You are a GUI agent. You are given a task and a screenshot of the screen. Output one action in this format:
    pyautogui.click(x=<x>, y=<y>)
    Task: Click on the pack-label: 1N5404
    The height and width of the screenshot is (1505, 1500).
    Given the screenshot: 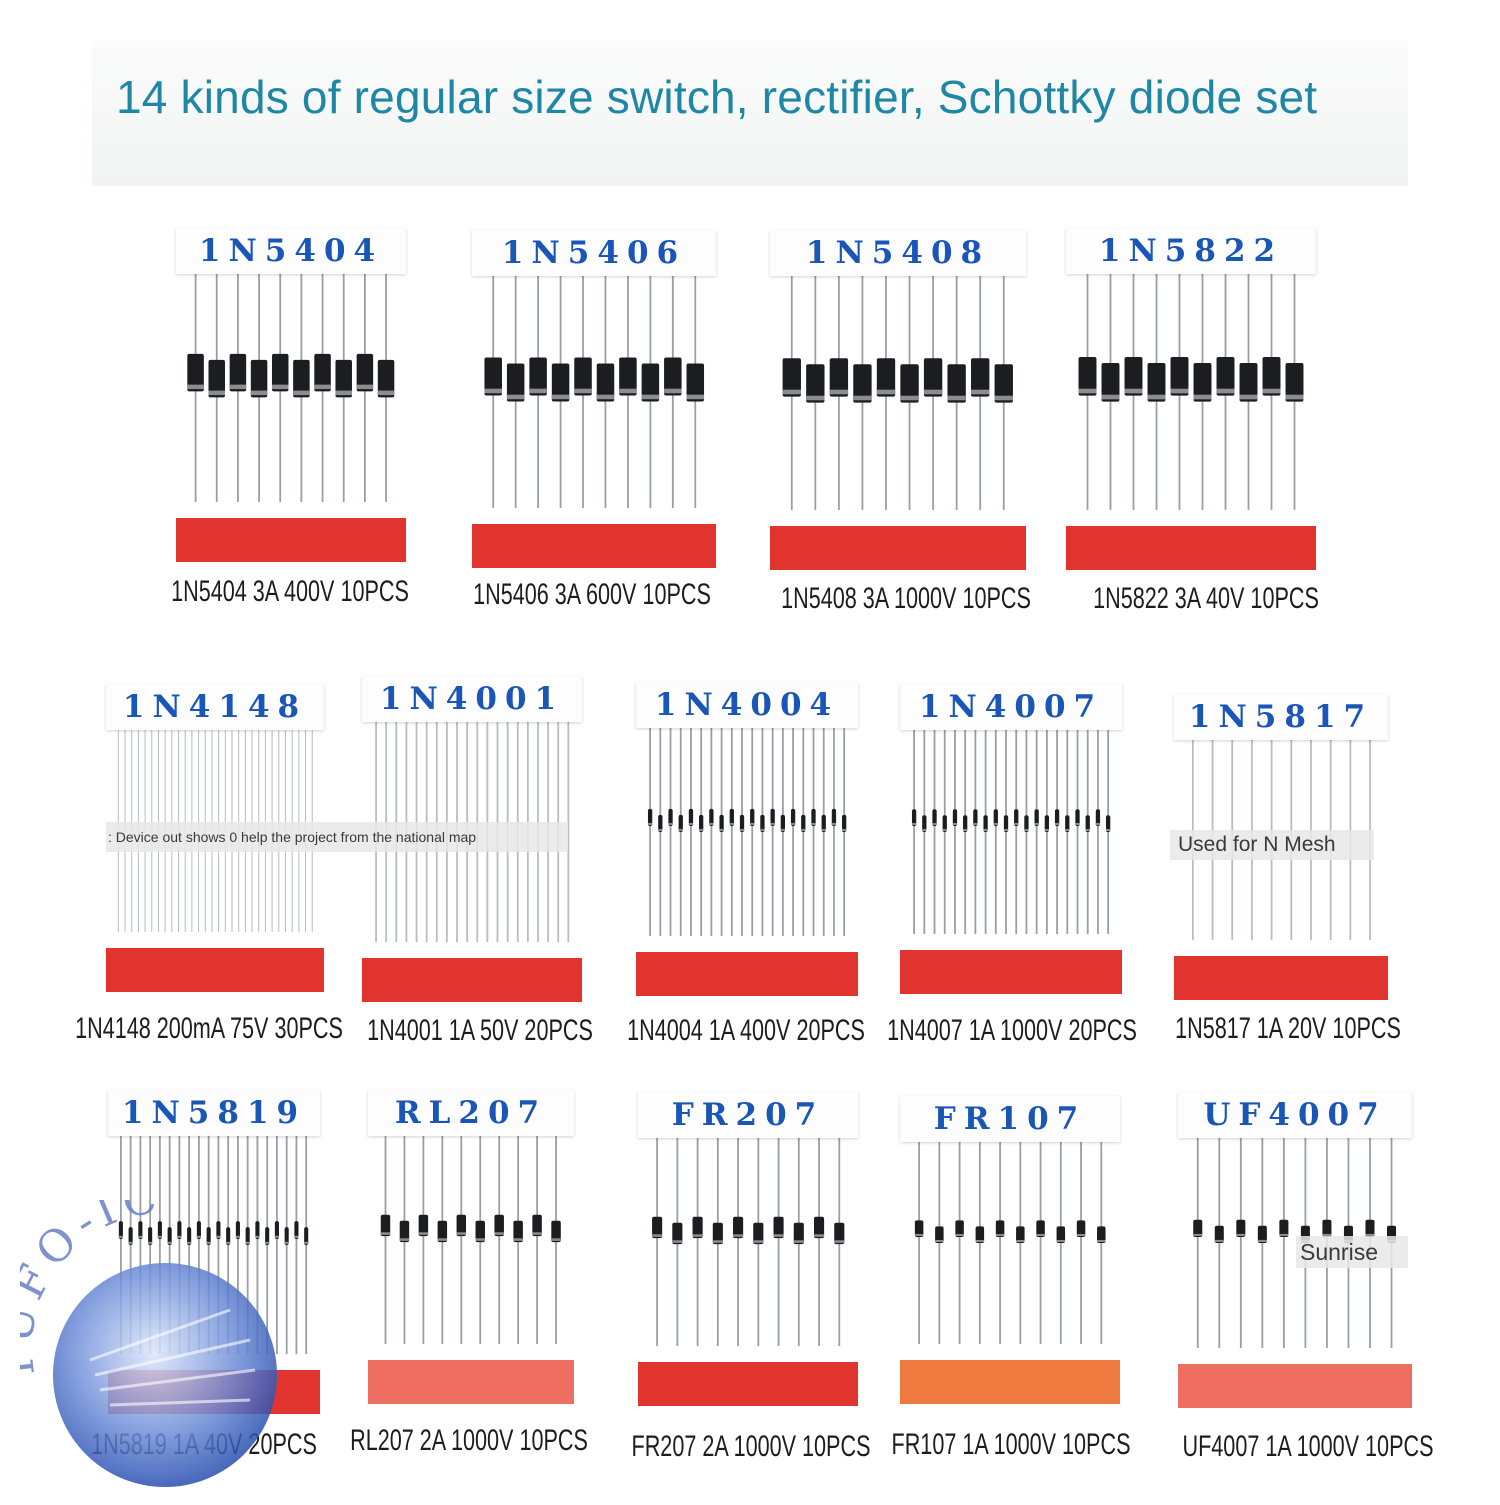 What is the action you would take?
    pyautogui.click(x=291, y=251)
    